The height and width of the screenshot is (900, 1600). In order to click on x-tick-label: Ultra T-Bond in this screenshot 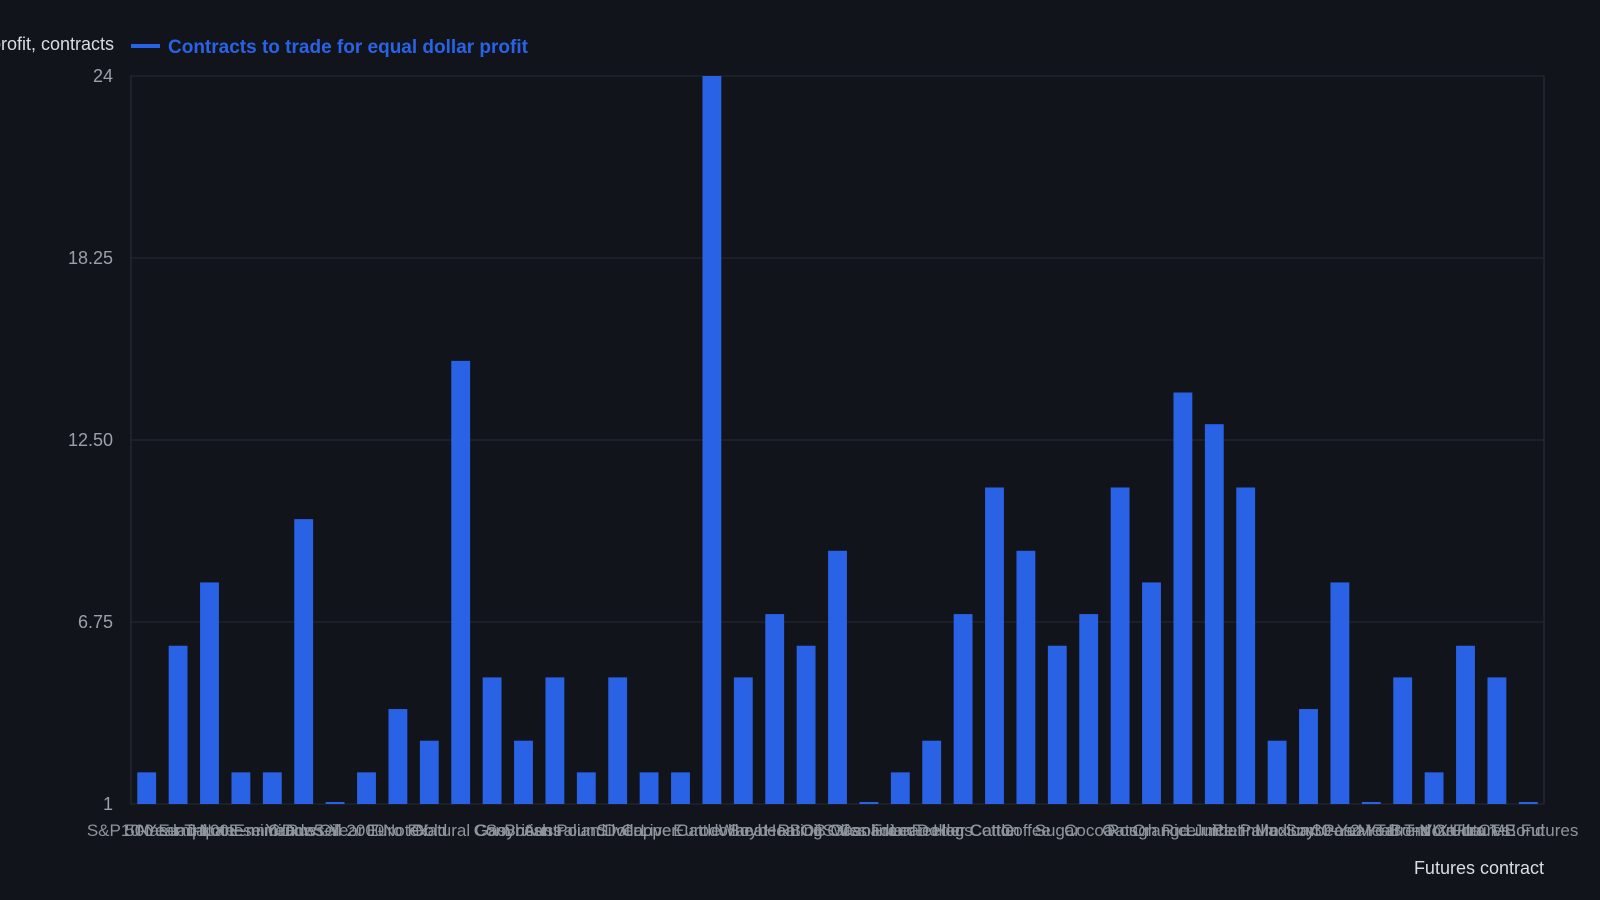, I will do `click(1496, 830)`.